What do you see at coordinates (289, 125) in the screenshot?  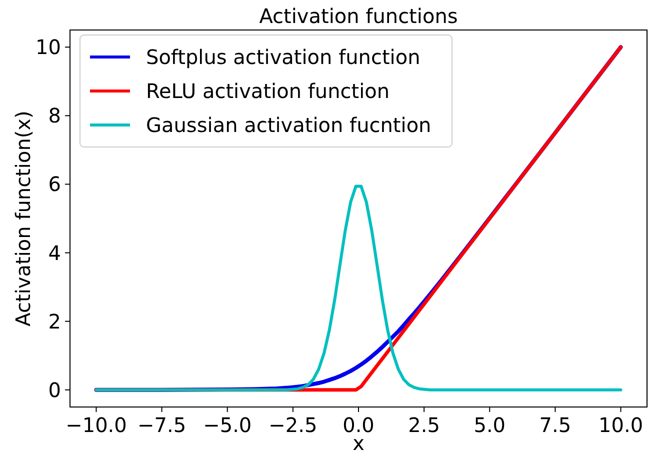 I see `legend-label: Gaussian activation fucntion` at bounding box center [289, 125].